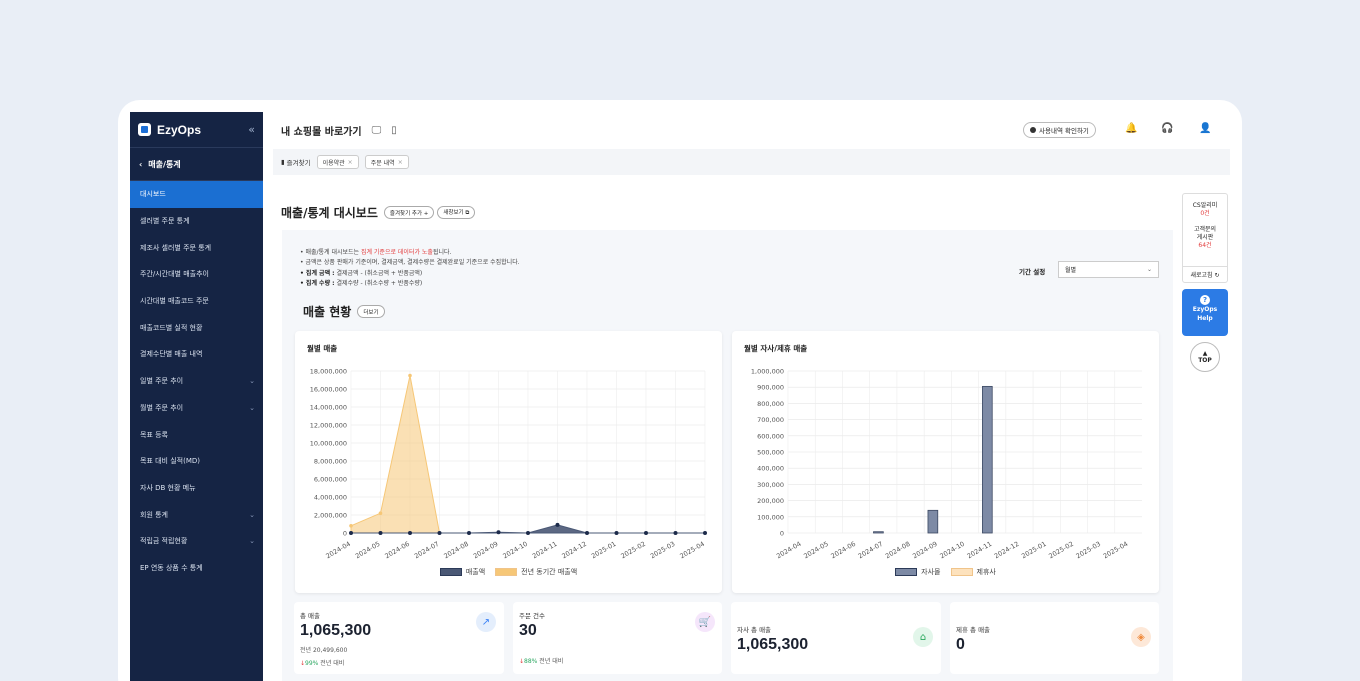  I want to click on sidebar-item-label: 대시보드, so click(153, 194).